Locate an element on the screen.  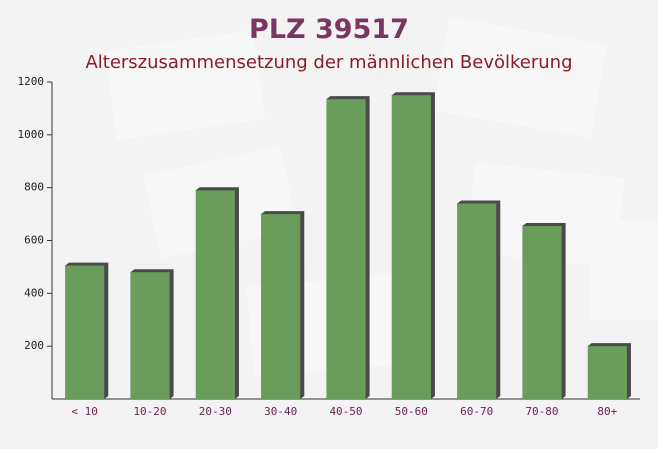
x-tick-label: 10-20 is located at coordinates (149, 411).